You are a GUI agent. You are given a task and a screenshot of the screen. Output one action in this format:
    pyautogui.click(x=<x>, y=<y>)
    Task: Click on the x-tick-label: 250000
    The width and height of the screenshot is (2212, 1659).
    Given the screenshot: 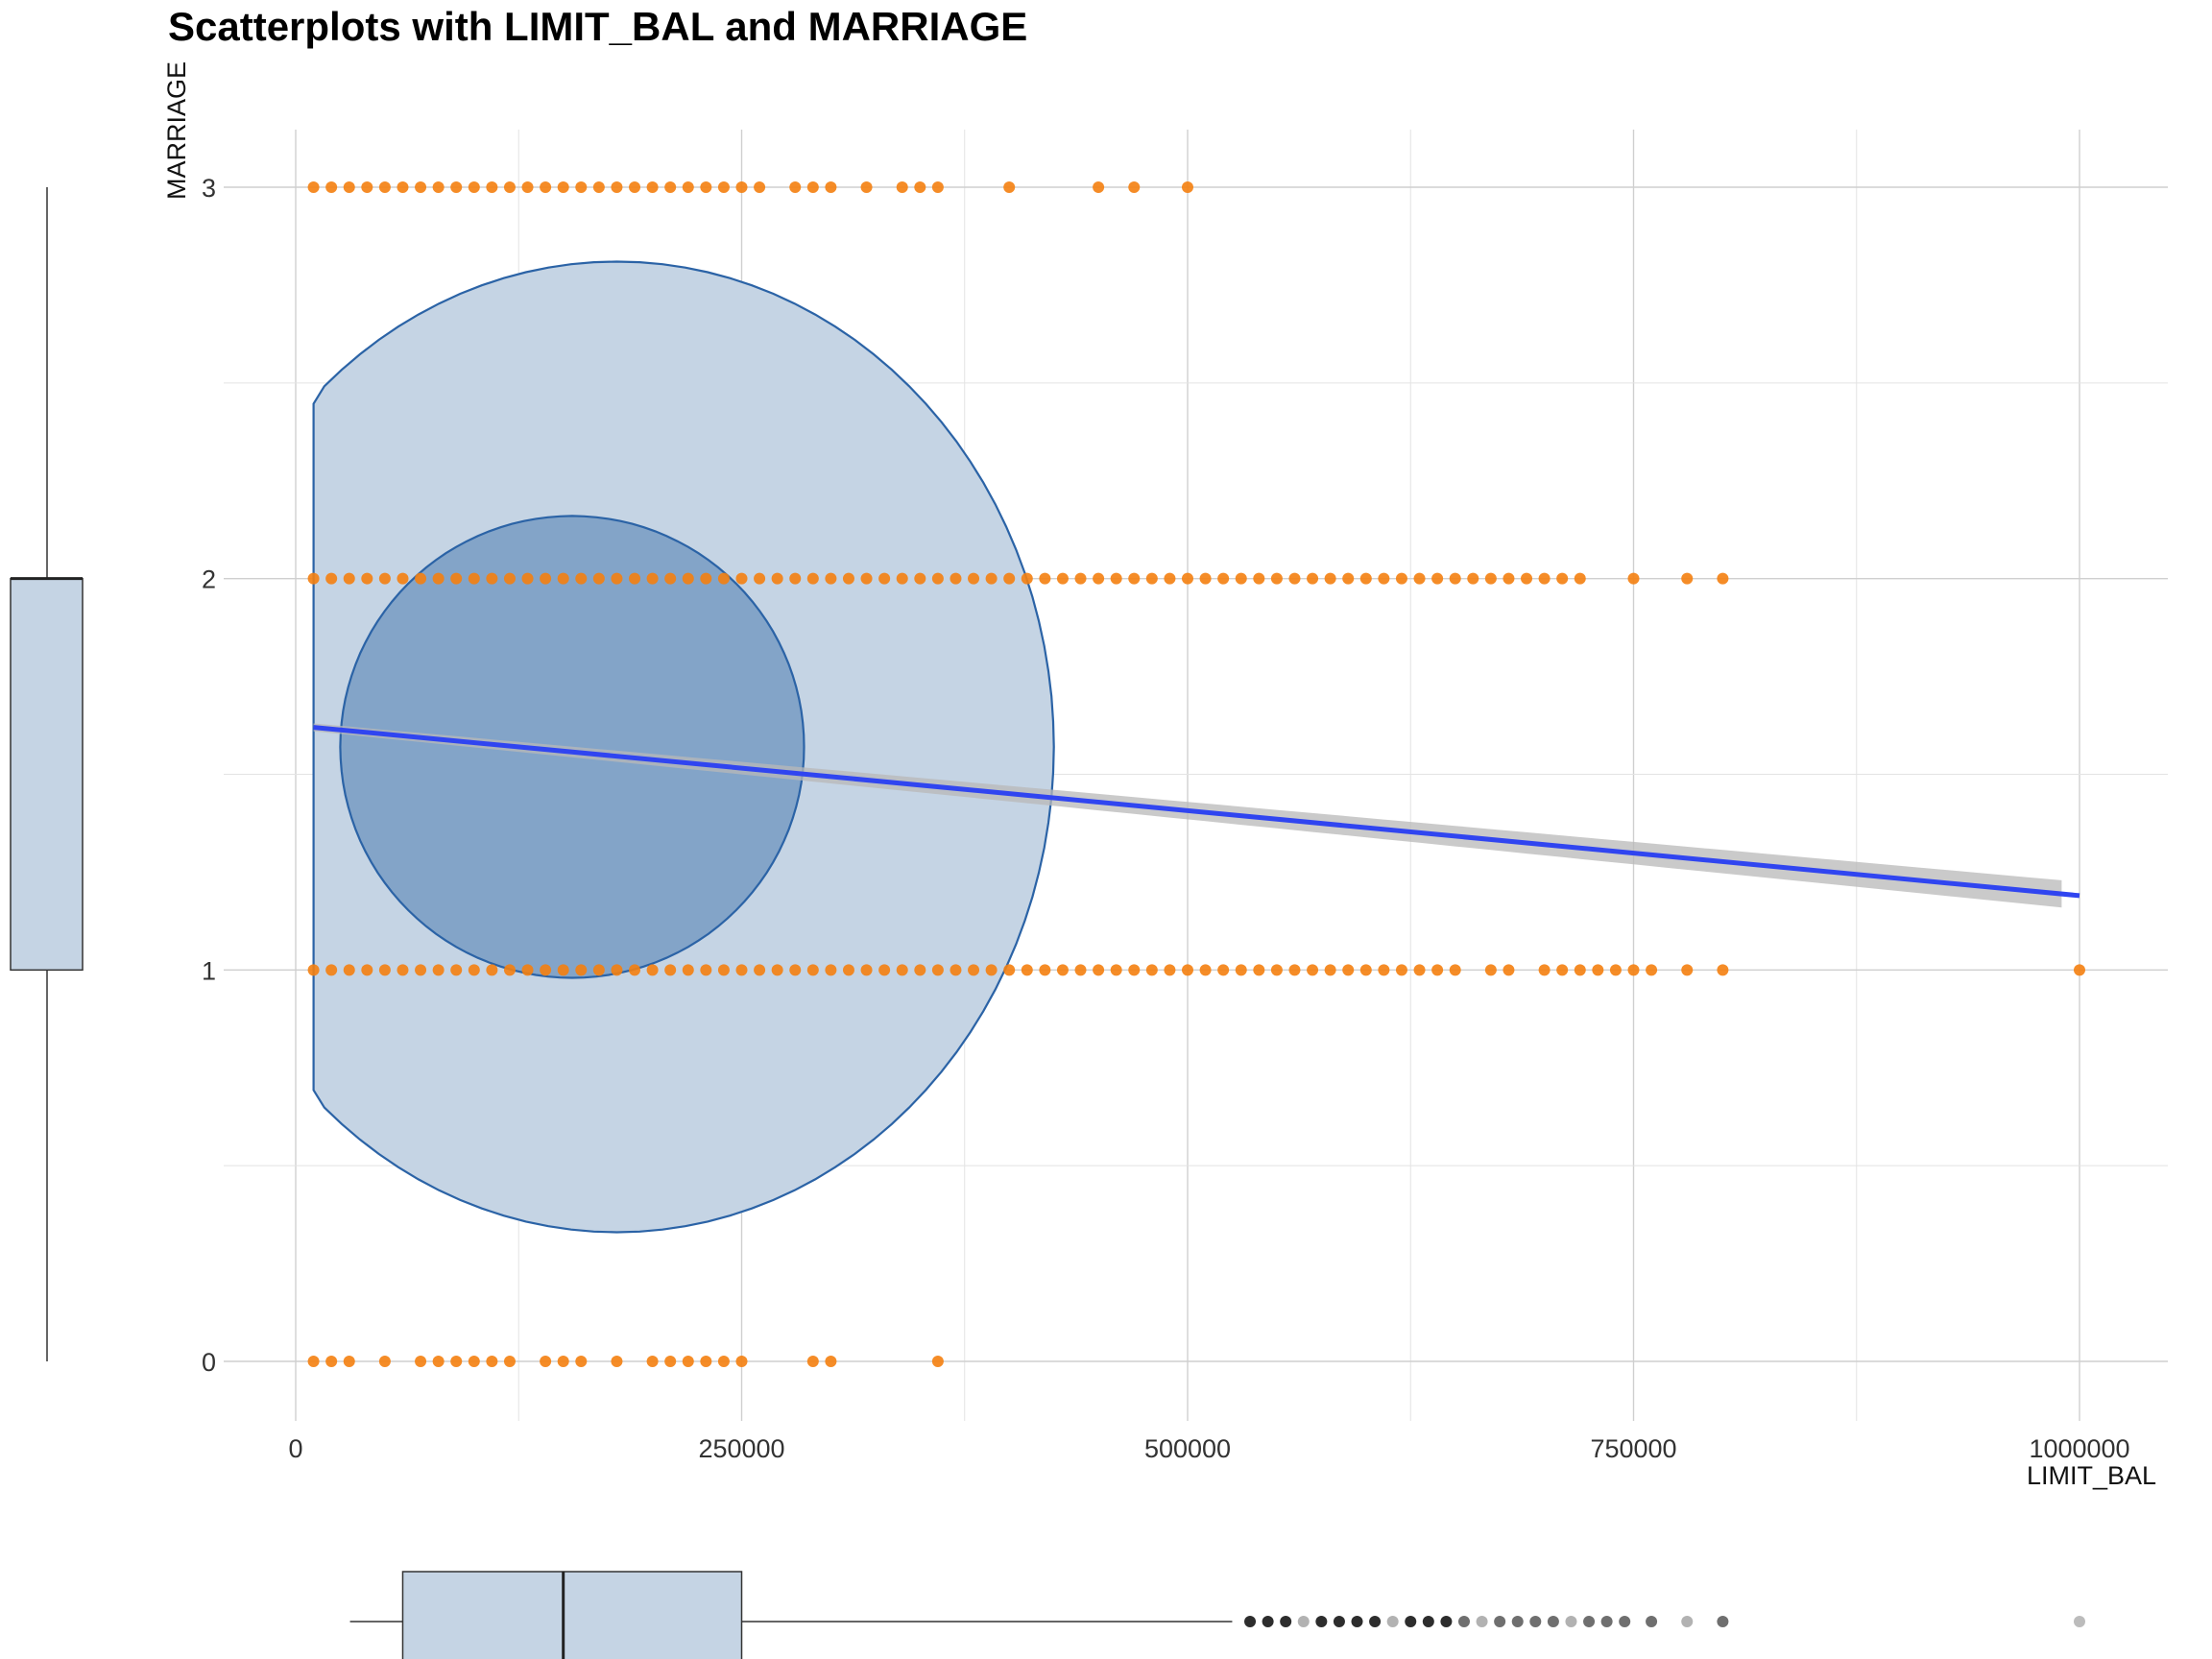 What is the action you would take?
    pyautogui.click(x=741, y=1448)
    